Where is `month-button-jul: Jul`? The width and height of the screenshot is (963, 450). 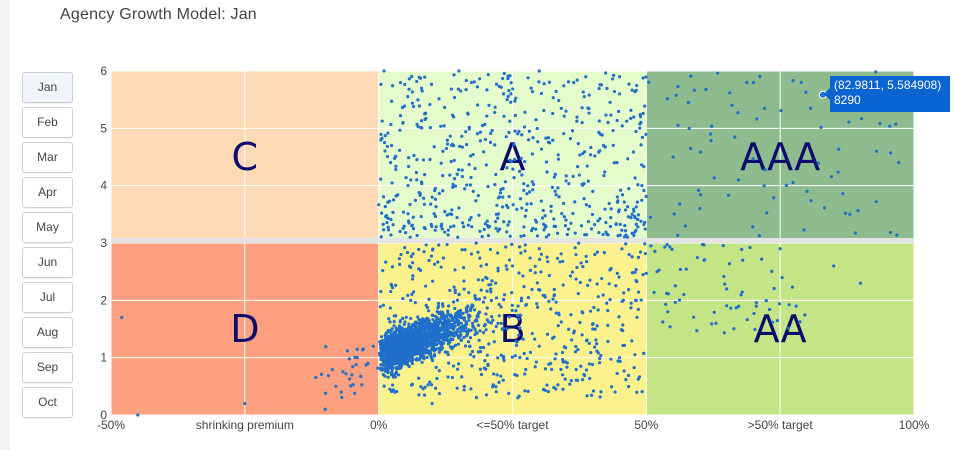
month-button-jul: Jul is located at coordinates (47, 297).